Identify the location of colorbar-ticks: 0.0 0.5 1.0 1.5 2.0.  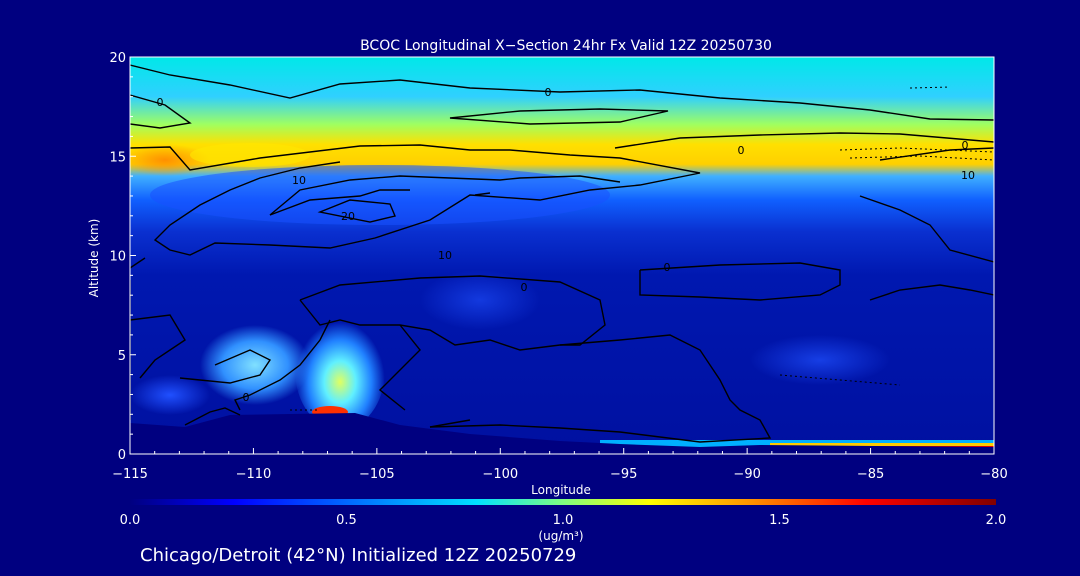
(563, 520).